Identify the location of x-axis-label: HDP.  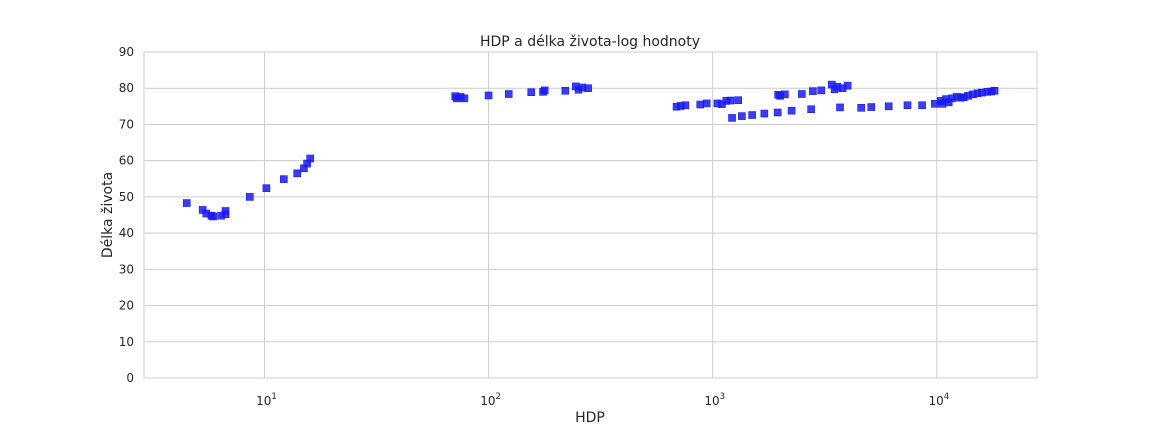
(590, 418).